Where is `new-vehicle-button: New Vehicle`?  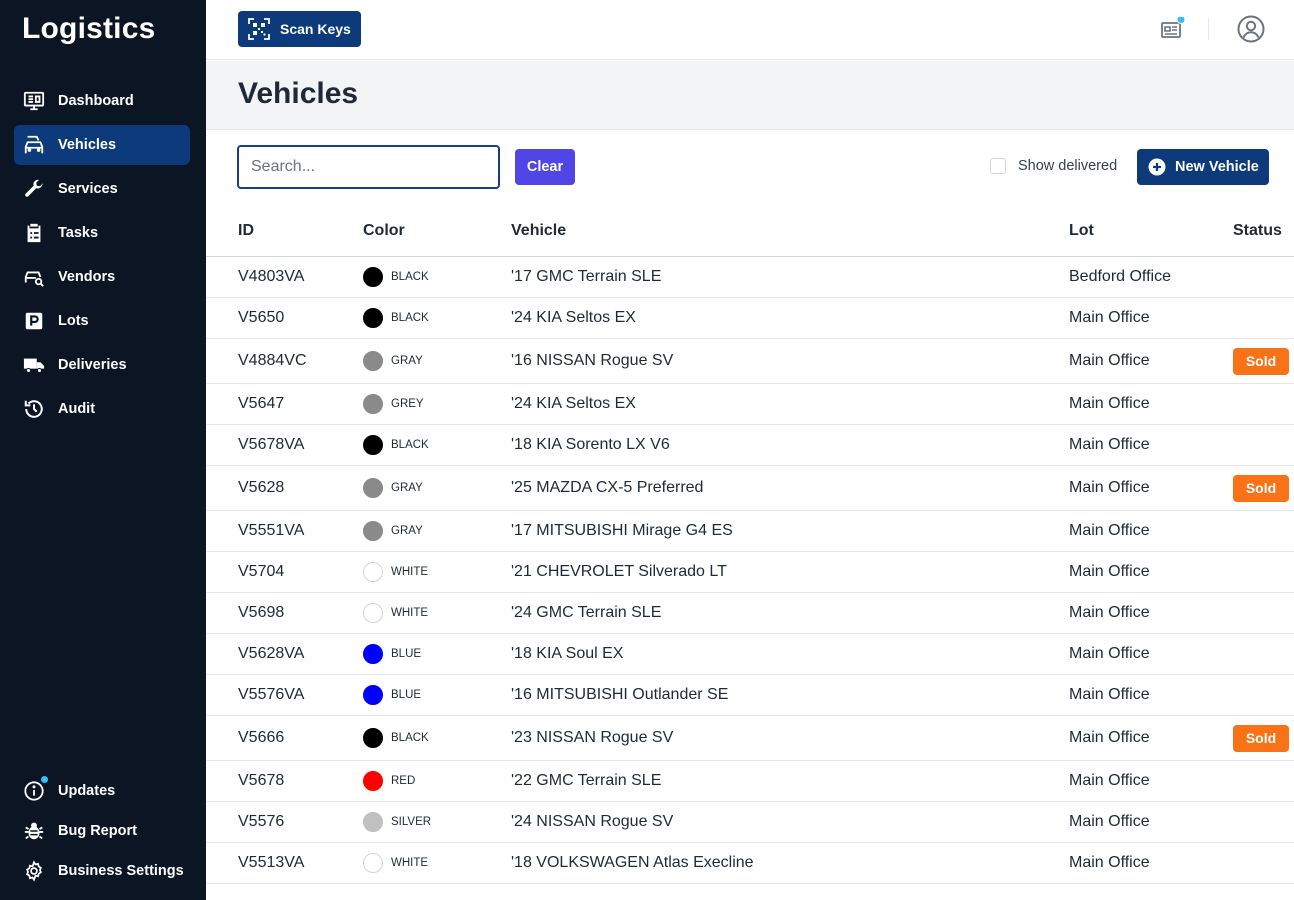 new-vehicle-button: New Vehicle is located at coordinates (1203, 167).